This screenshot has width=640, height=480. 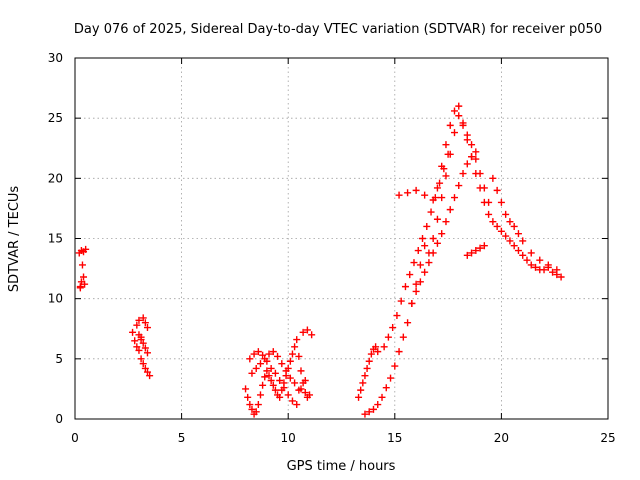 I want to click on y-tick-label: 30, so click(x=55, y=58).